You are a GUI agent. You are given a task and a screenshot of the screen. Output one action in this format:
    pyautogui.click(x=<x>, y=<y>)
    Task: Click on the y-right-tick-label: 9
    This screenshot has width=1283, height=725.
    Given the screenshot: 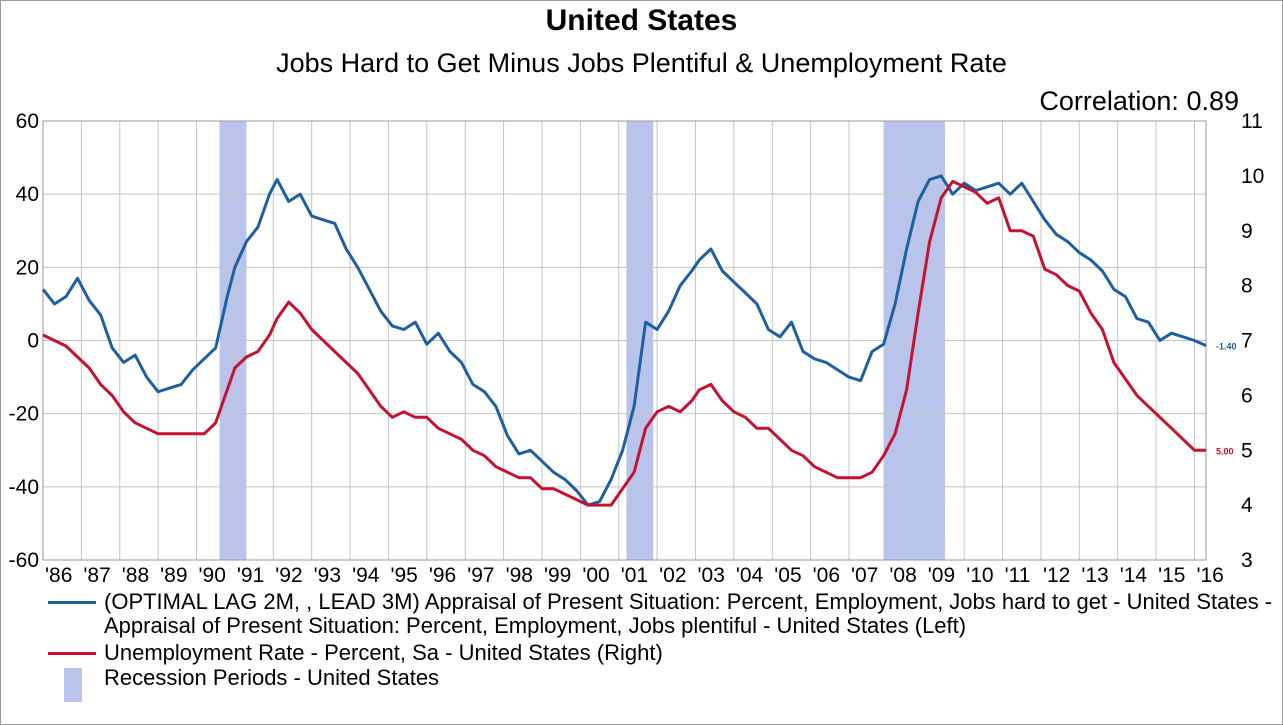 What is the action you would take?
    pyautogui.click(x=1247, y=231)
    